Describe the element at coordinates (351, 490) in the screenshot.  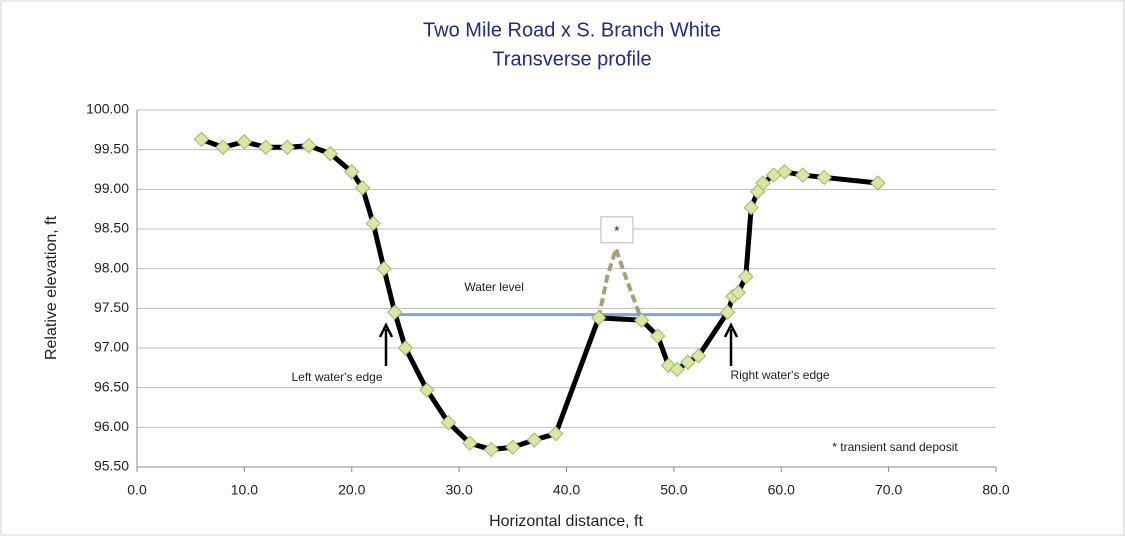
I see `x-tick-label: 20.0` at that location.